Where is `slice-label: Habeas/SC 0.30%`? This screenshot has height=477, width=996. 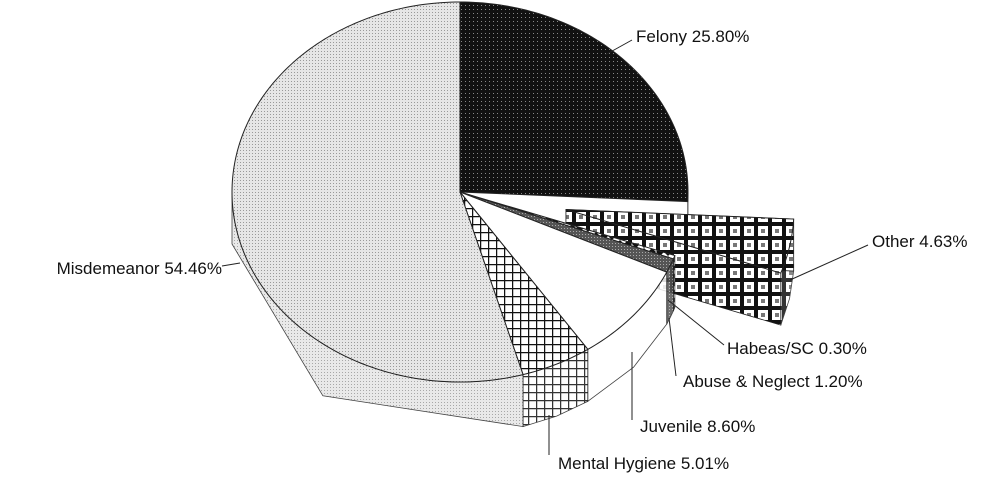
slice-label: Habeas/SC 0.30% is located at coordinates (797, 348).